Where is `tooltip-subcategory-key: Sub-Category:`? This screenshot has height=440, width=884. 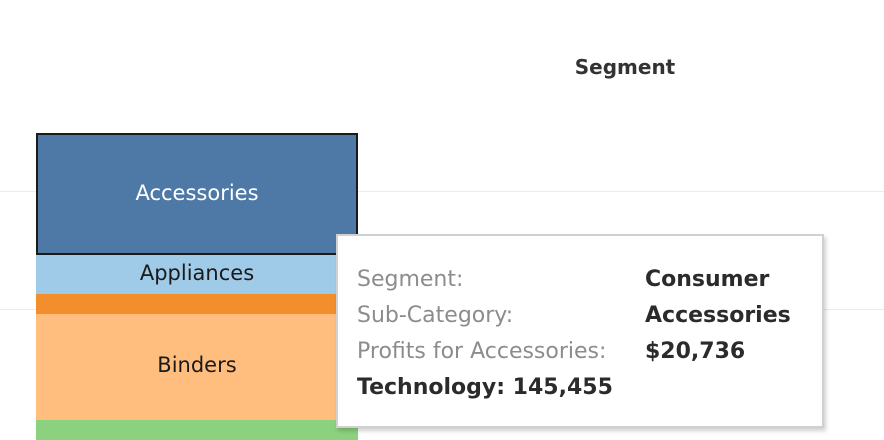
tooltip-subcategory-key: Sub-Category: is located at coordinates (435, 315).